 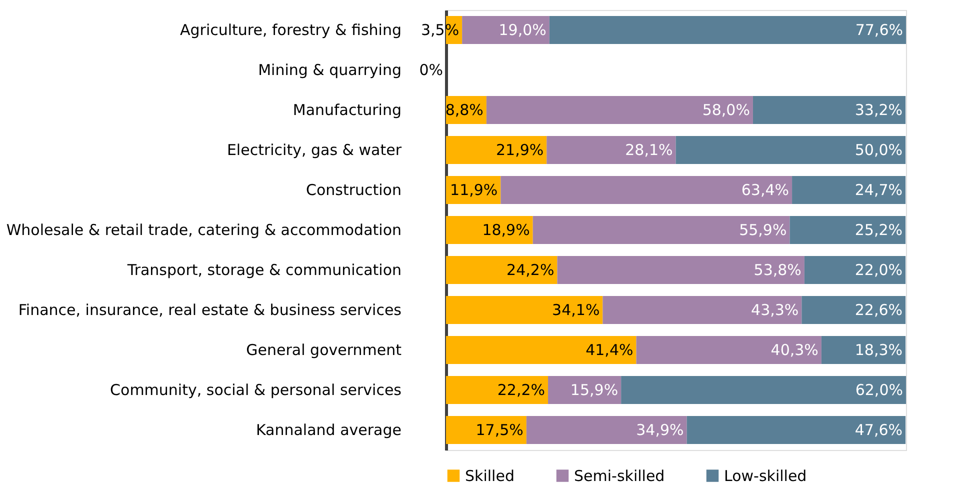 What do you see at coordinates (610, 350) in the screenshot?
I see `data-label: 41,4%` at bounding box center [610, 350].